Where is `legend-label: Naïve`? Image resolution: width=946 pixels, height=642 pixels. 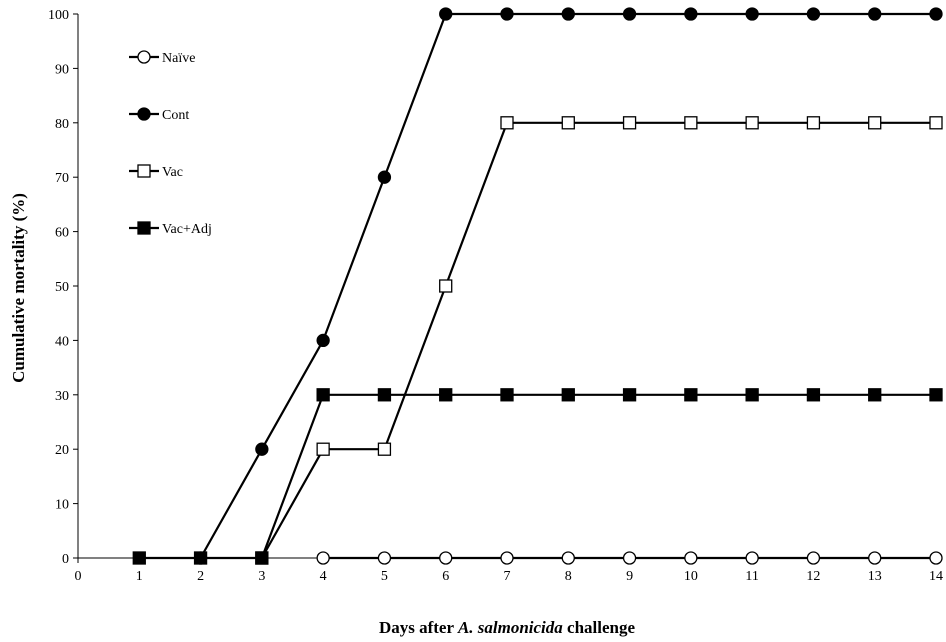
legend-label: Naïve is located at coordinates (178, 58).